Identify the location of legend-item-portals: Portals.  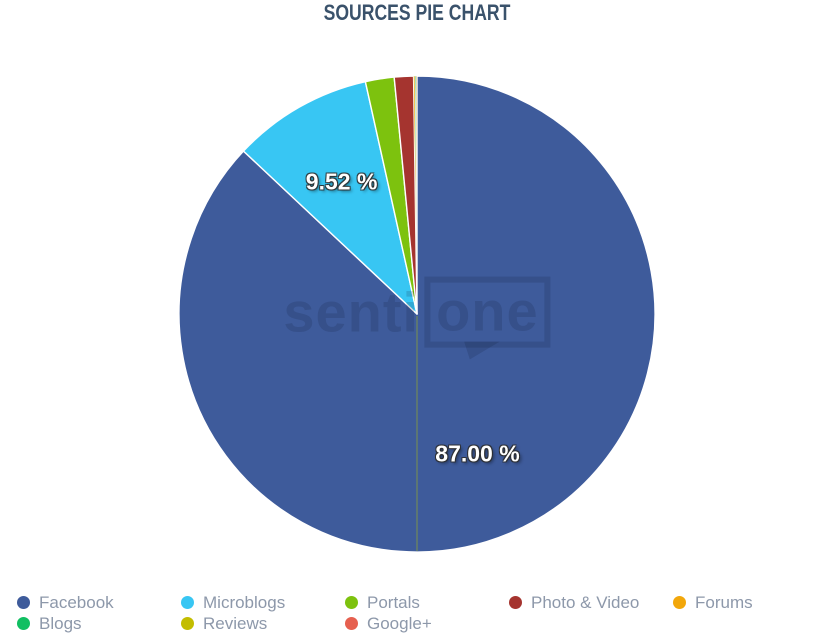
(427, 602).